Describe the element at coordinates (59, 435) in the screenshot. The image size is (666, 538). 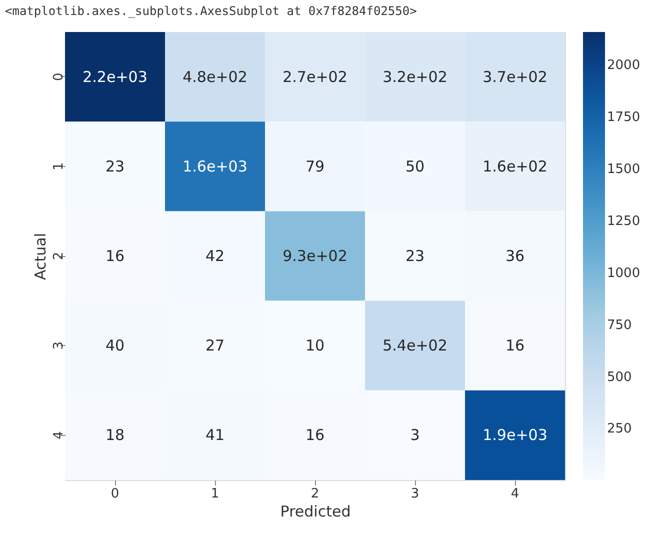
I see `y-tick-label: 4` at that location.